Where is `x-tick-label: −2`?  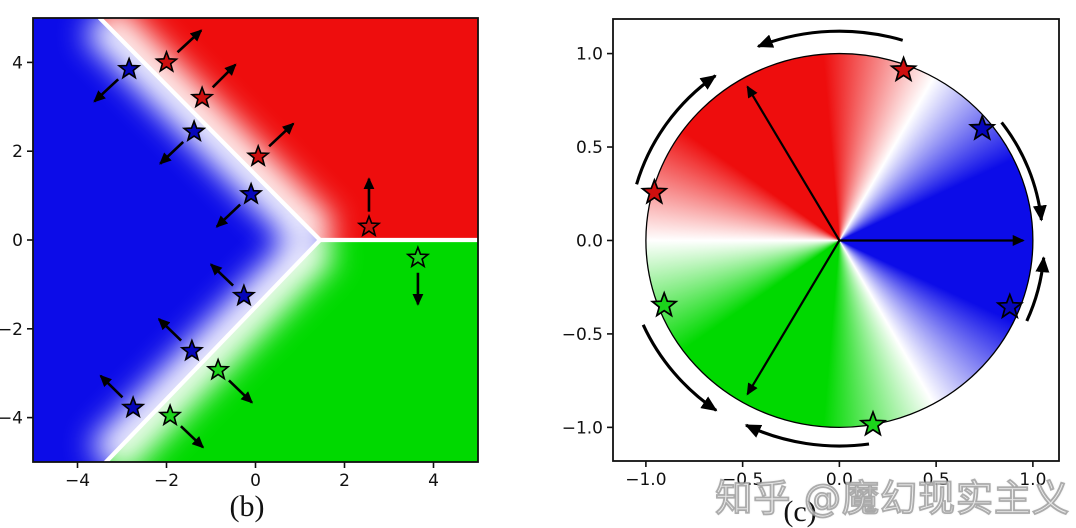 x-tick-label: −2 is located at coordinates (166, 481).